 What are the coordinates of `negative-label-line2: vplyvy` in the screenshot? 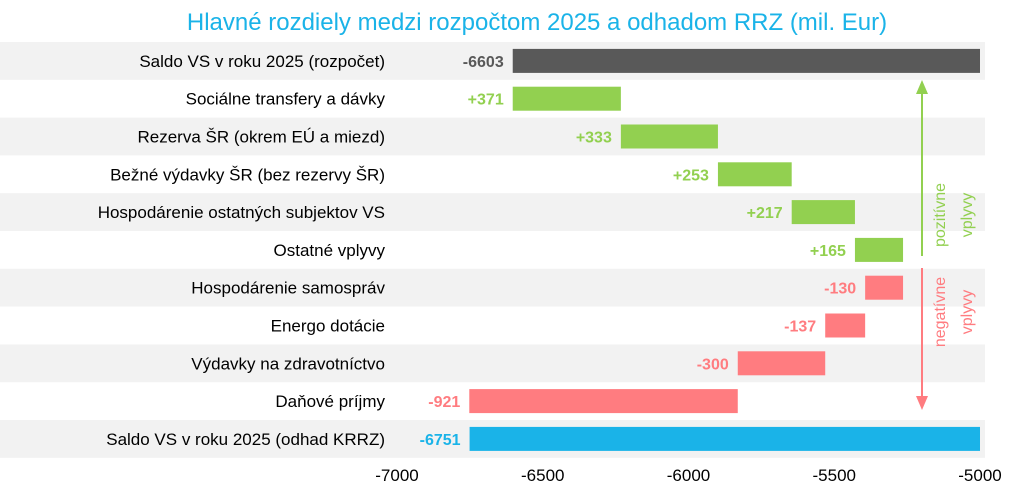 It's located at (967, 312).